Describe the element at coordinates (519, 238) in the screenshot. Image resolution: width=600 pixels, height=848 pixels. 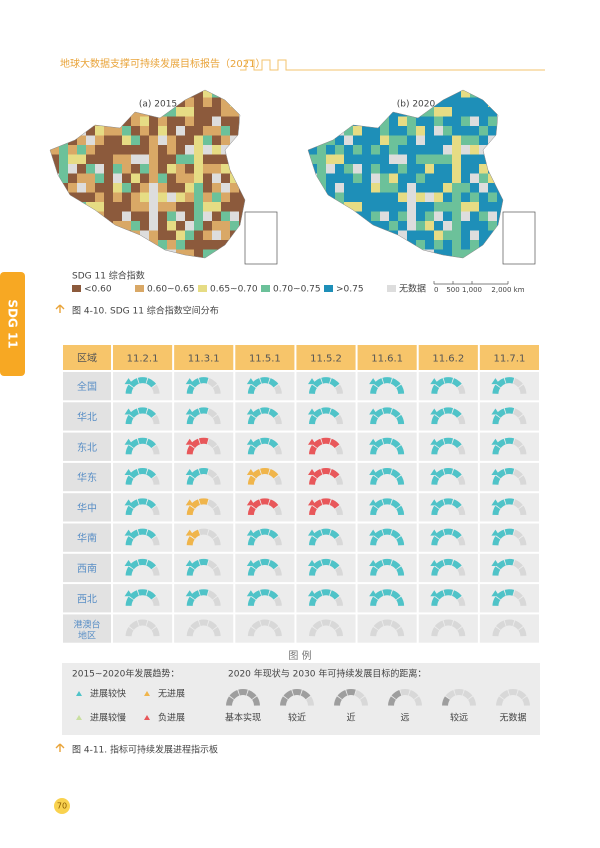
I see `south-sea-inset` at that location.